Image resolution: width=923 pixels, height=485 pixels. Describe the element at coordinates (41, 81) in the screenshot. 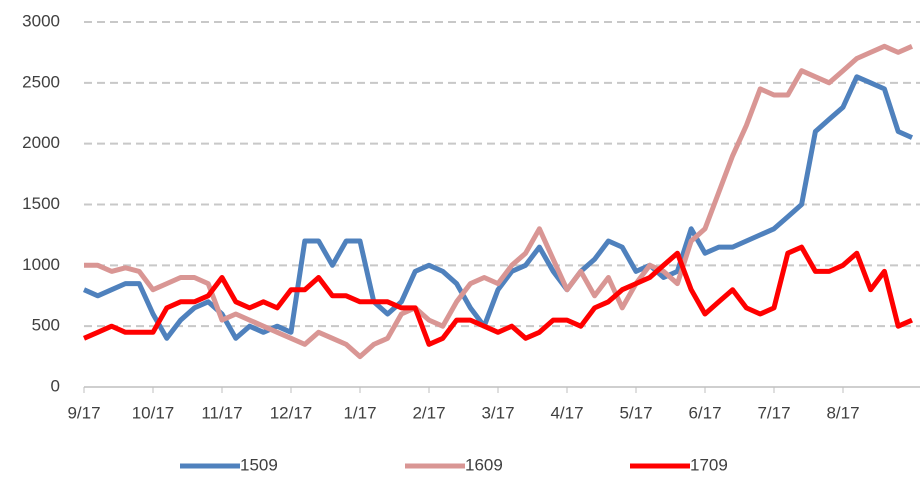

I see `y-tick-label: 2500` at that location.